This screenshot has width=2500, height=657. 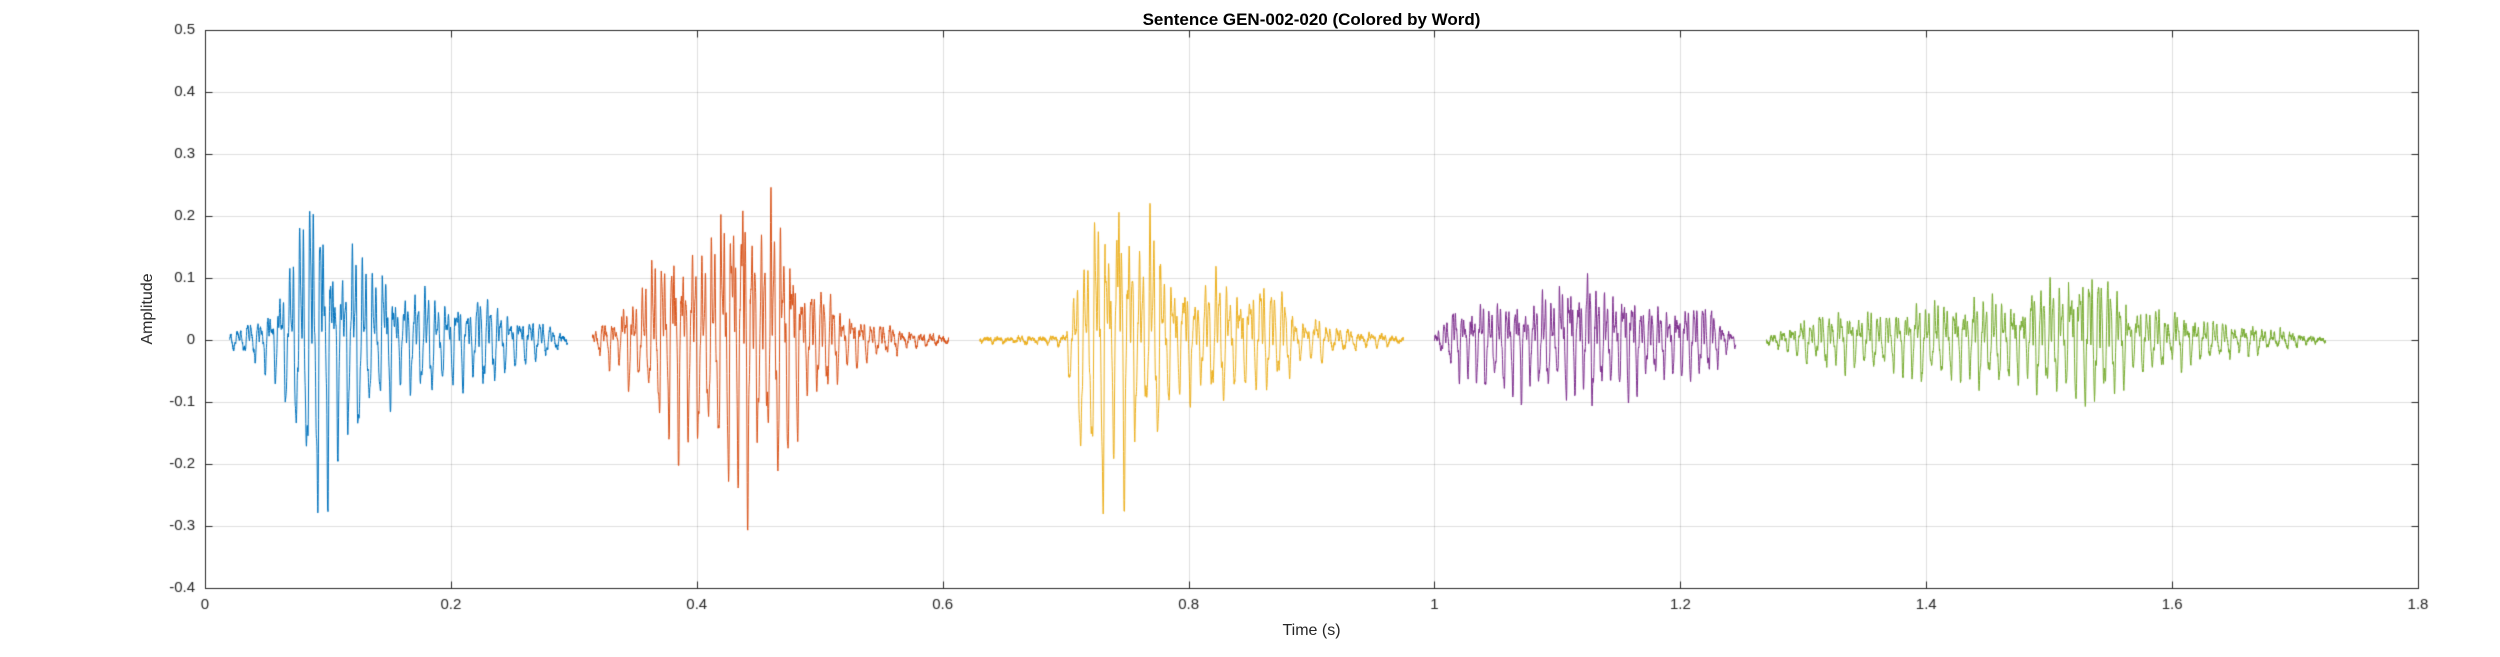 I want to click on x-axis-label: Time (s), so click(x=1311, y=630).